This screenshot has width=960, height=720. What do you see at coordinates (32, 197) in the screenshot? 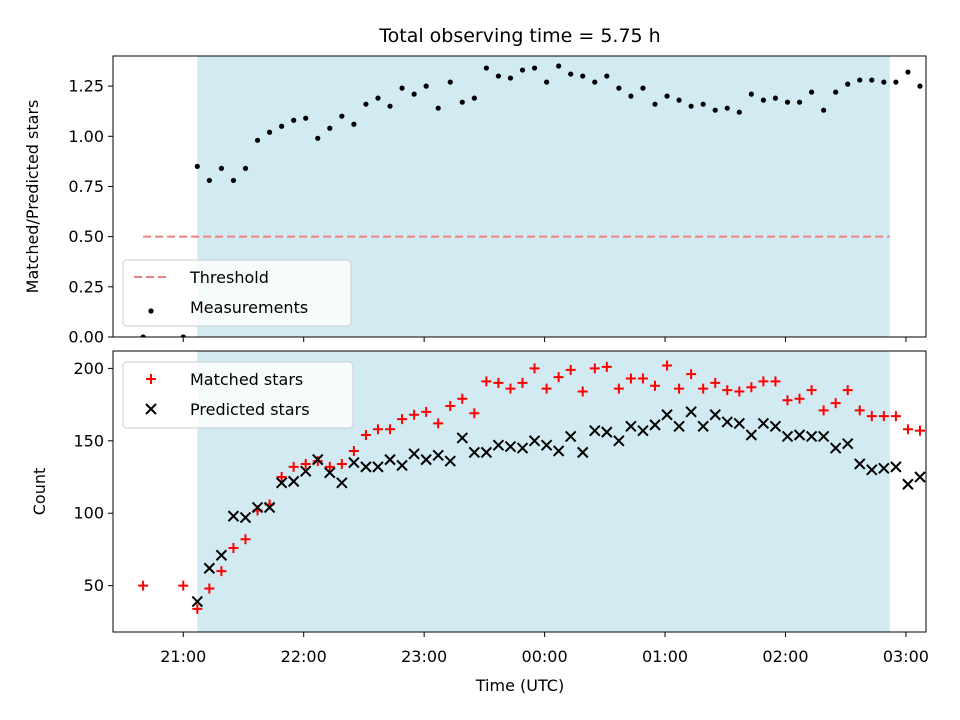
I see `y-axis-label: Matched/Predicted stars` at bounding box center [32, 197].